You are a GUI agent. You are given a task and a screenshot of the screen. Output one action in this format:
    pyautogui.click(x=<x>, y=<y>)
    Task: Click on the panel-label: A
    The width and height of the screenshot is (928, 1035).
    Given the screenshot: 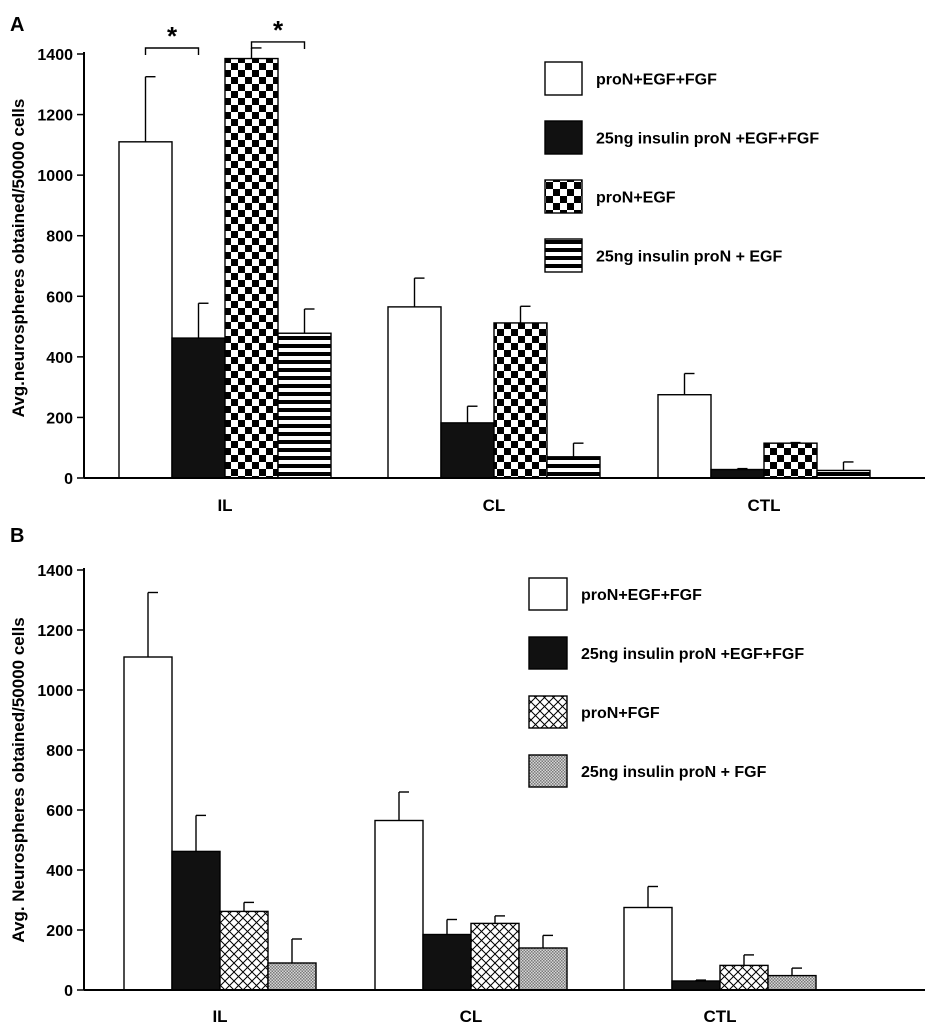 What is the action you would take?
    pyautogui.click(x=17, y=25)
    